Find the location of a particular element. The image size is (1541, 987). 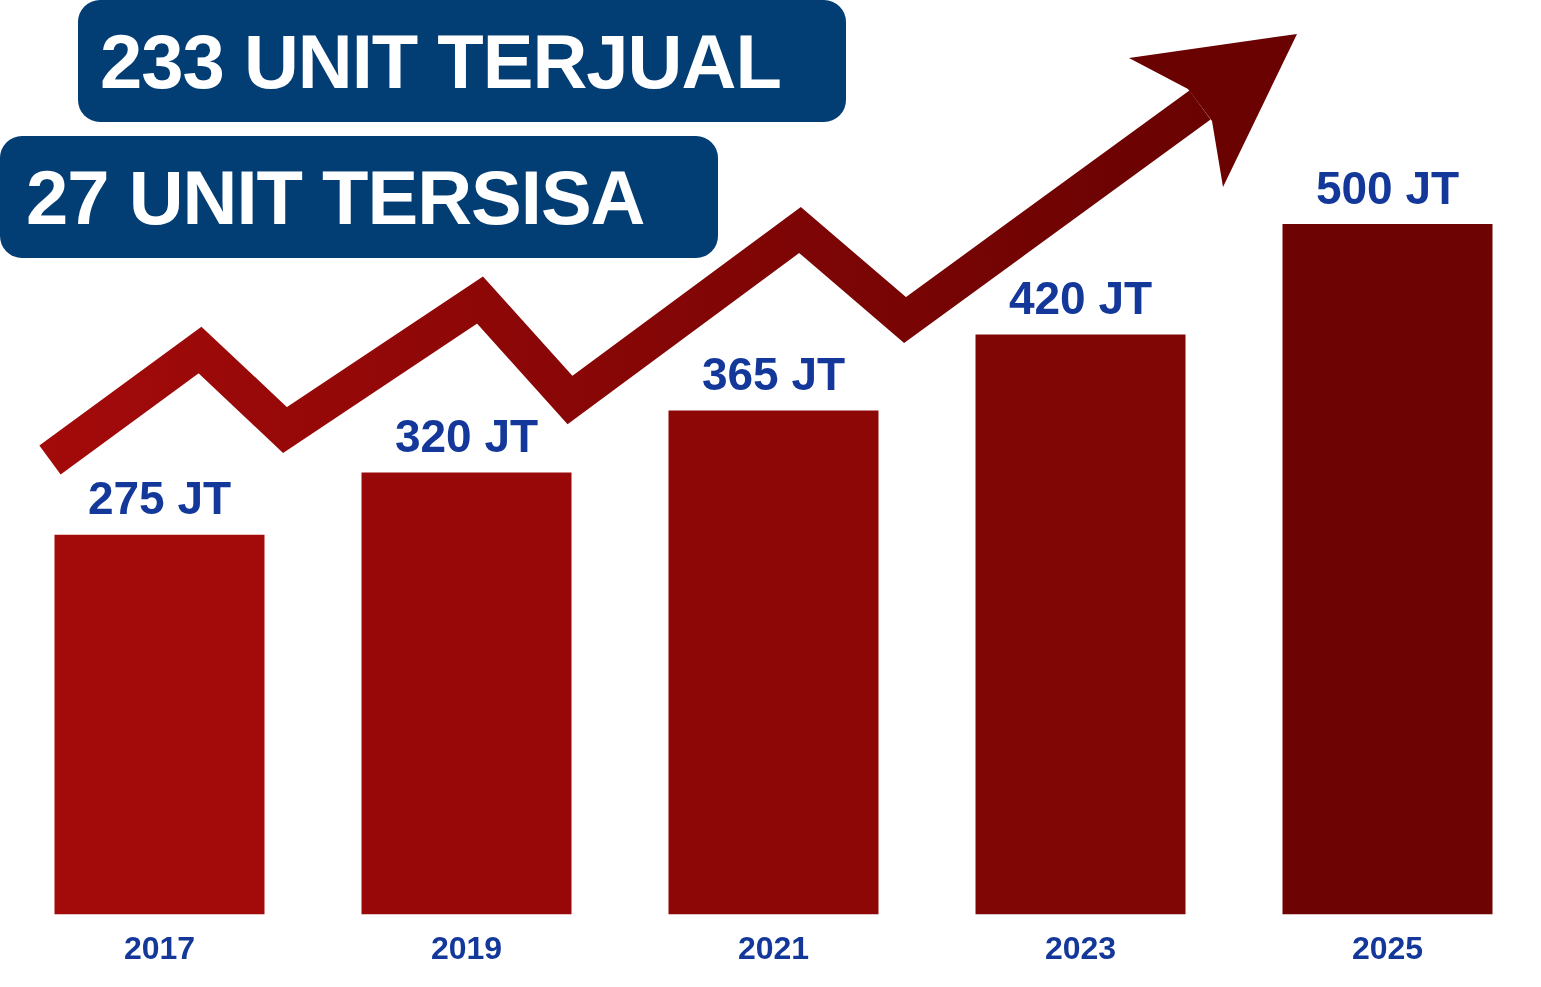

data-label: 365 JT is located at coordinates (773, 374).